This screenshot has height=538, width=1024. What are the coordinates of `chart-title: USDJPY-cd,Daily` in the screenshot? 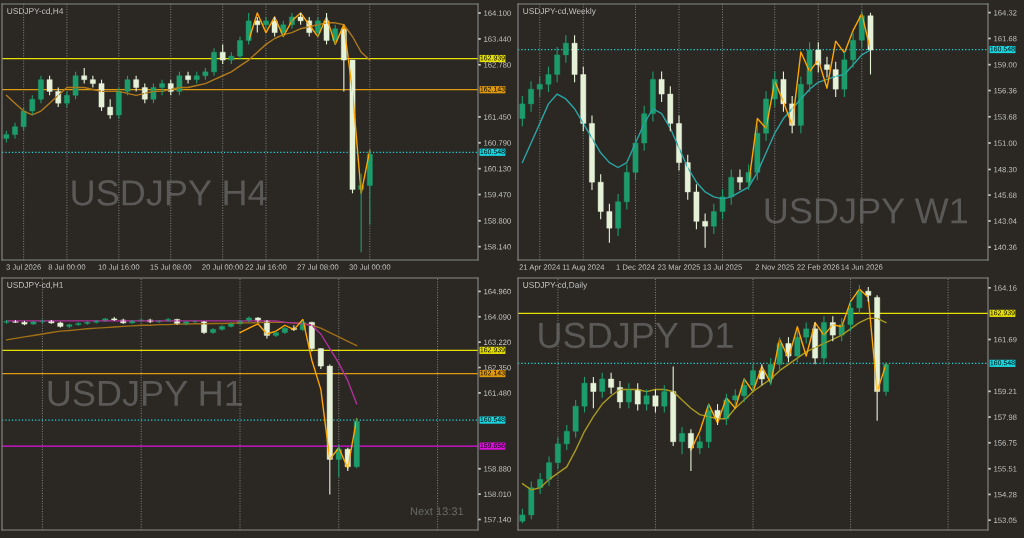 It's located at (555, 285).